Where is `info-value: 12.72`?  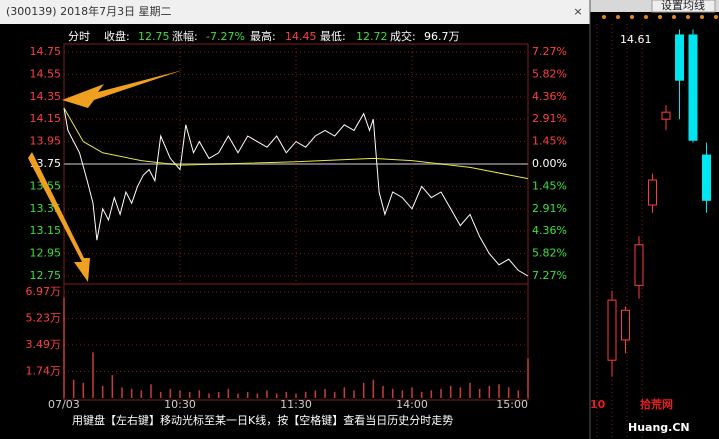 info-value: 12.72 is located at coordinates (372, 36).